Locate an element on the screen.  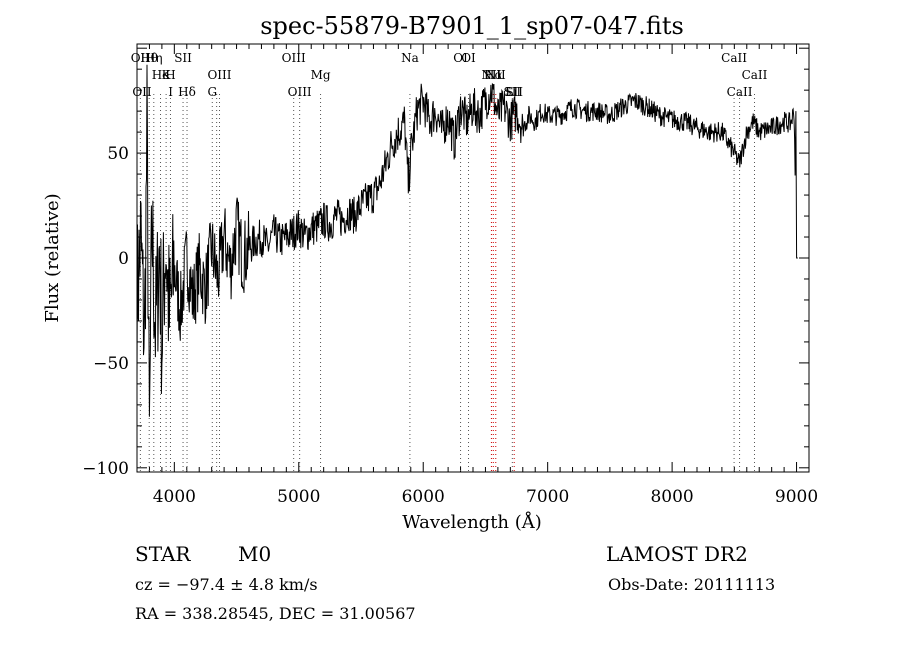
line-label: Li is located at coordinates (511, 92).